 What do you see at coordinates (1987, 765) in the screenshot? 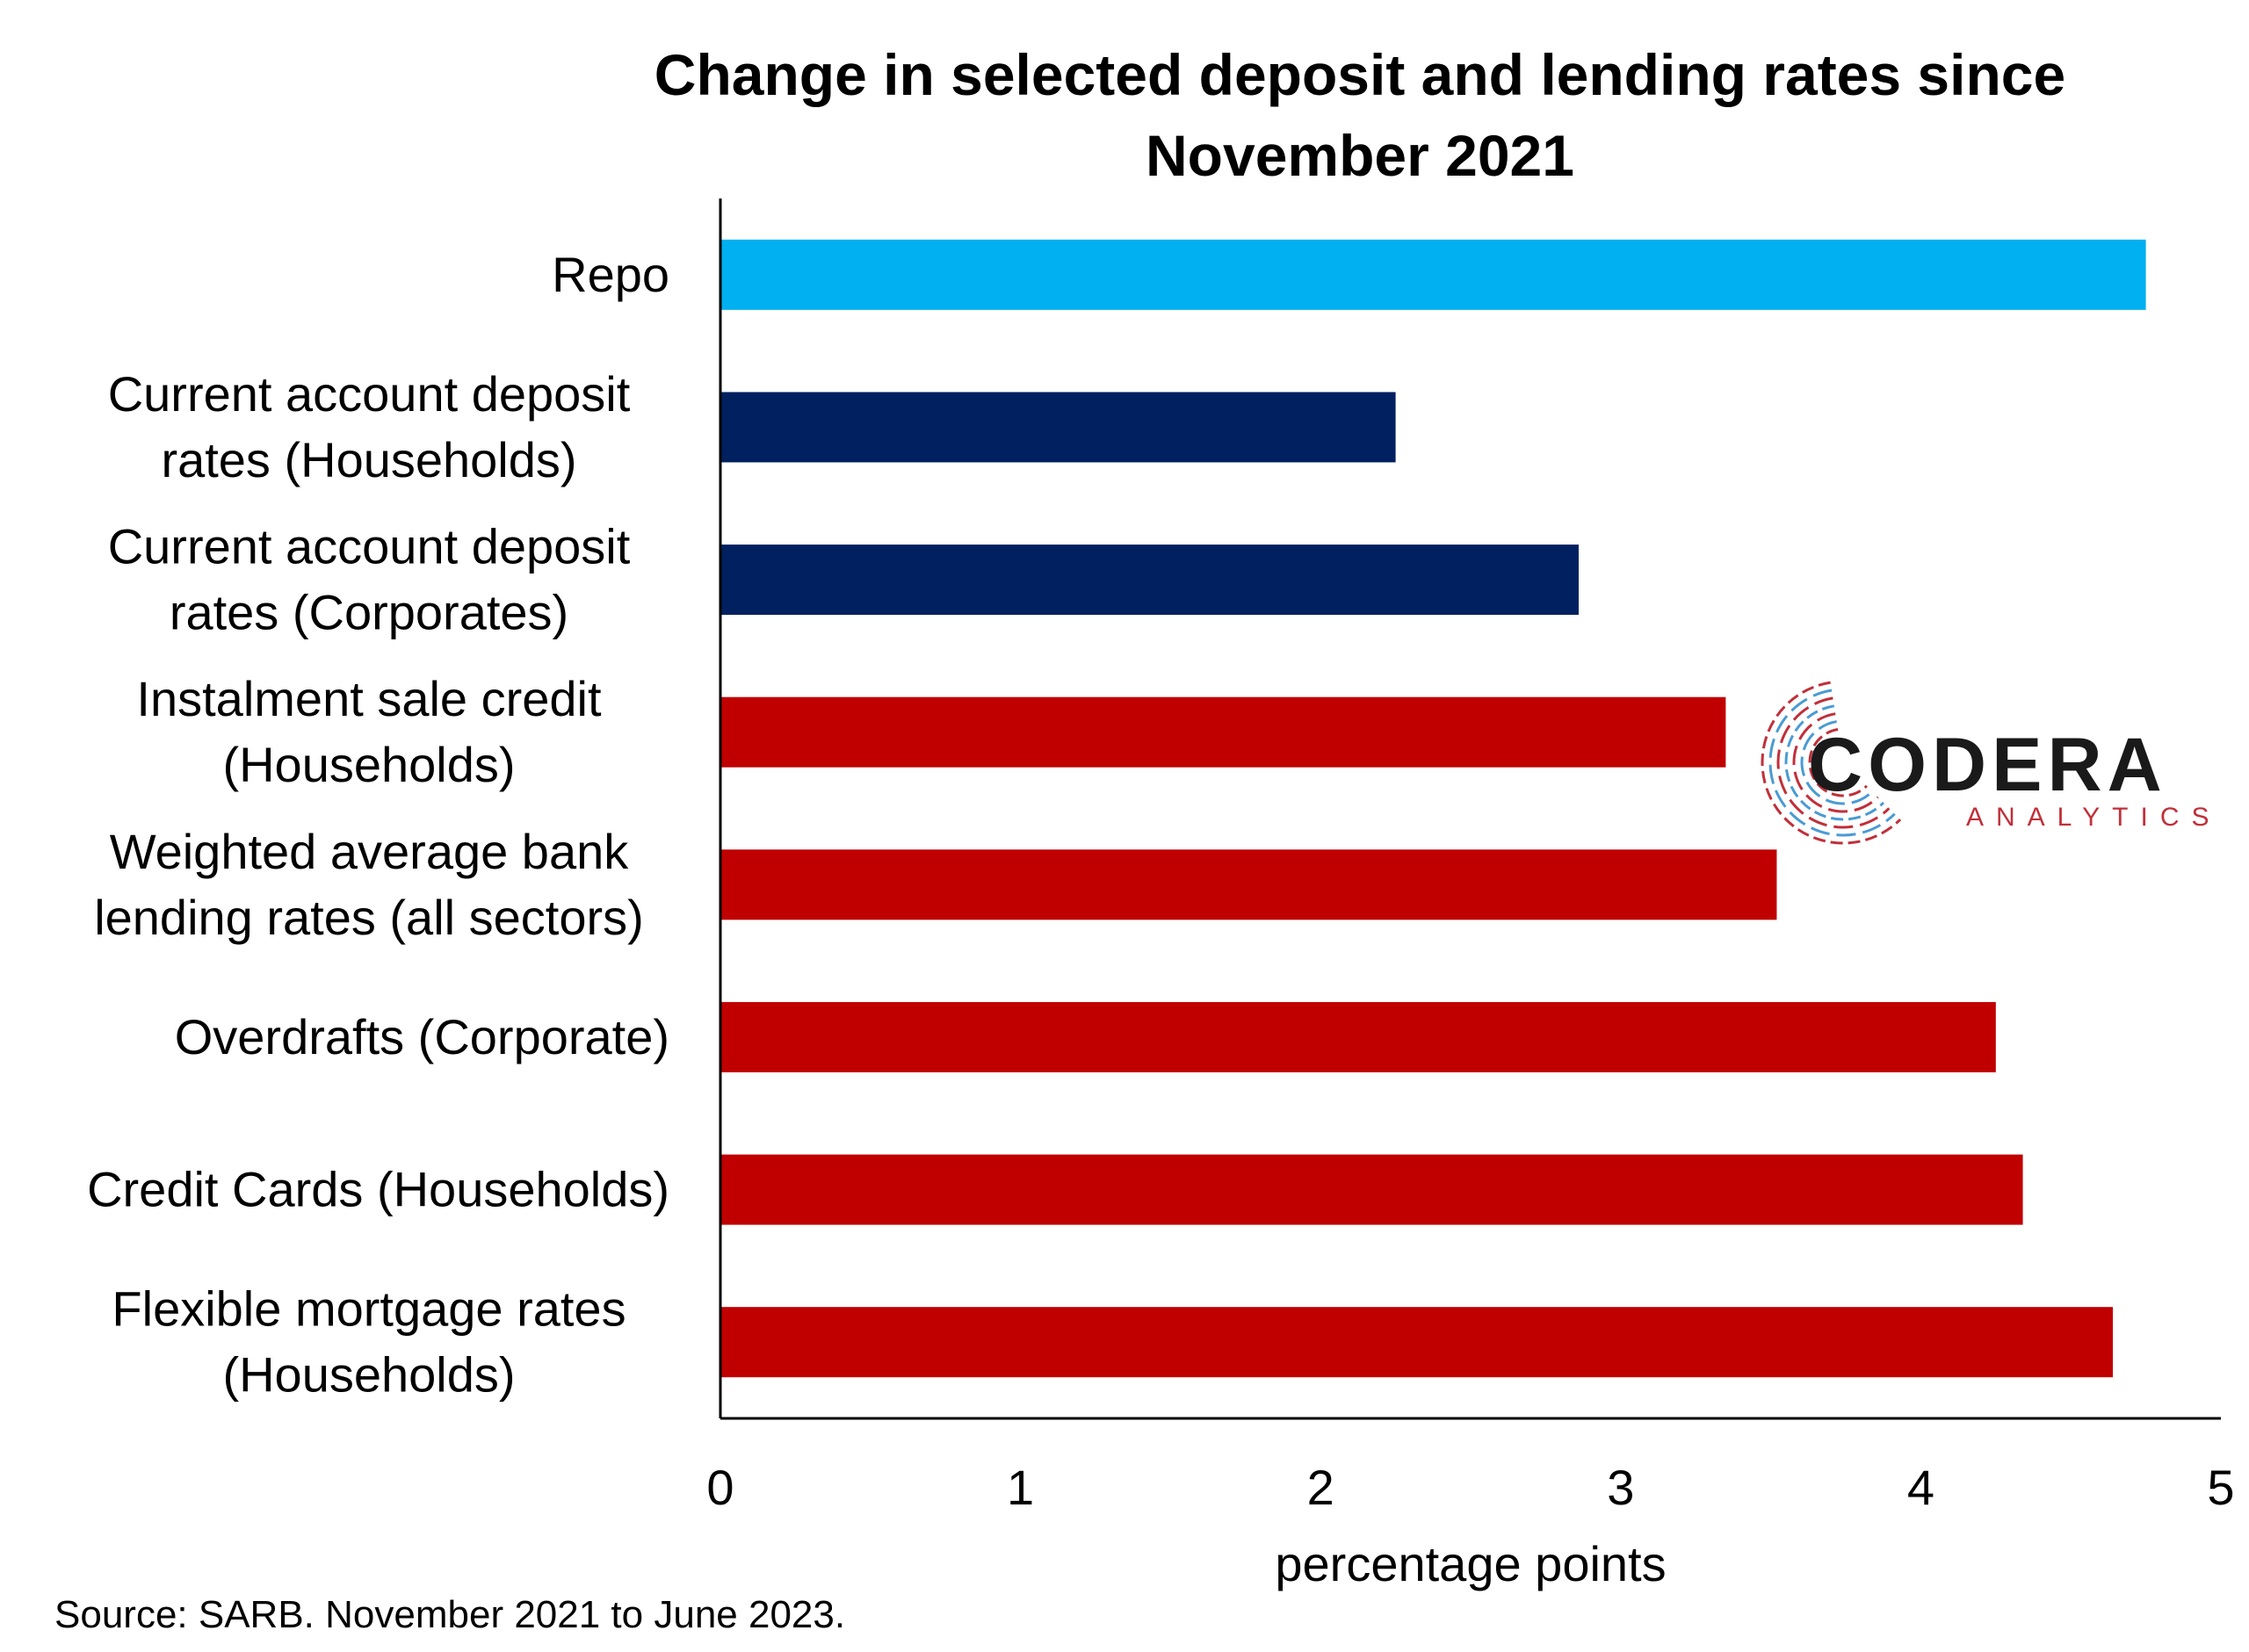
I see `logo-name: CODERA` at bounding box center [1987, 765].